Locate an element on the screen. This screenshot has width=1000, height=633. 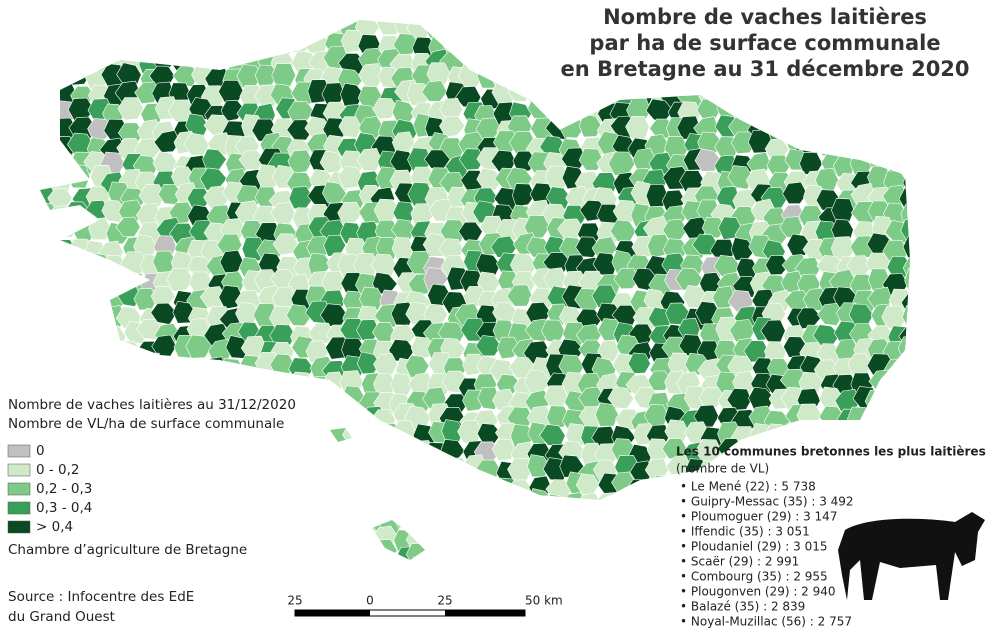
title-line: en Bretagne au 31 décembre 2020 is located at coordinates (764, 69).